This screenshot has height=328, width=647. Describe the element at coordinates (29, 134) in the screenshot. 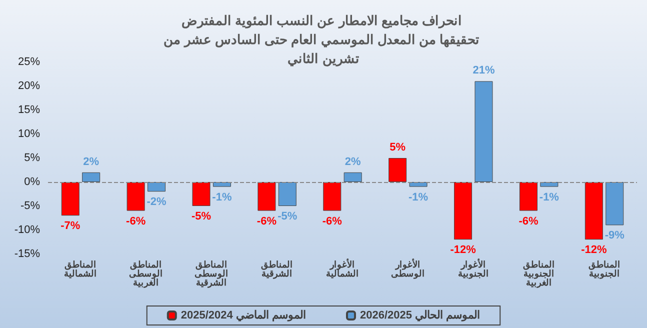

I see `y-tick-label: 10%` at that location.